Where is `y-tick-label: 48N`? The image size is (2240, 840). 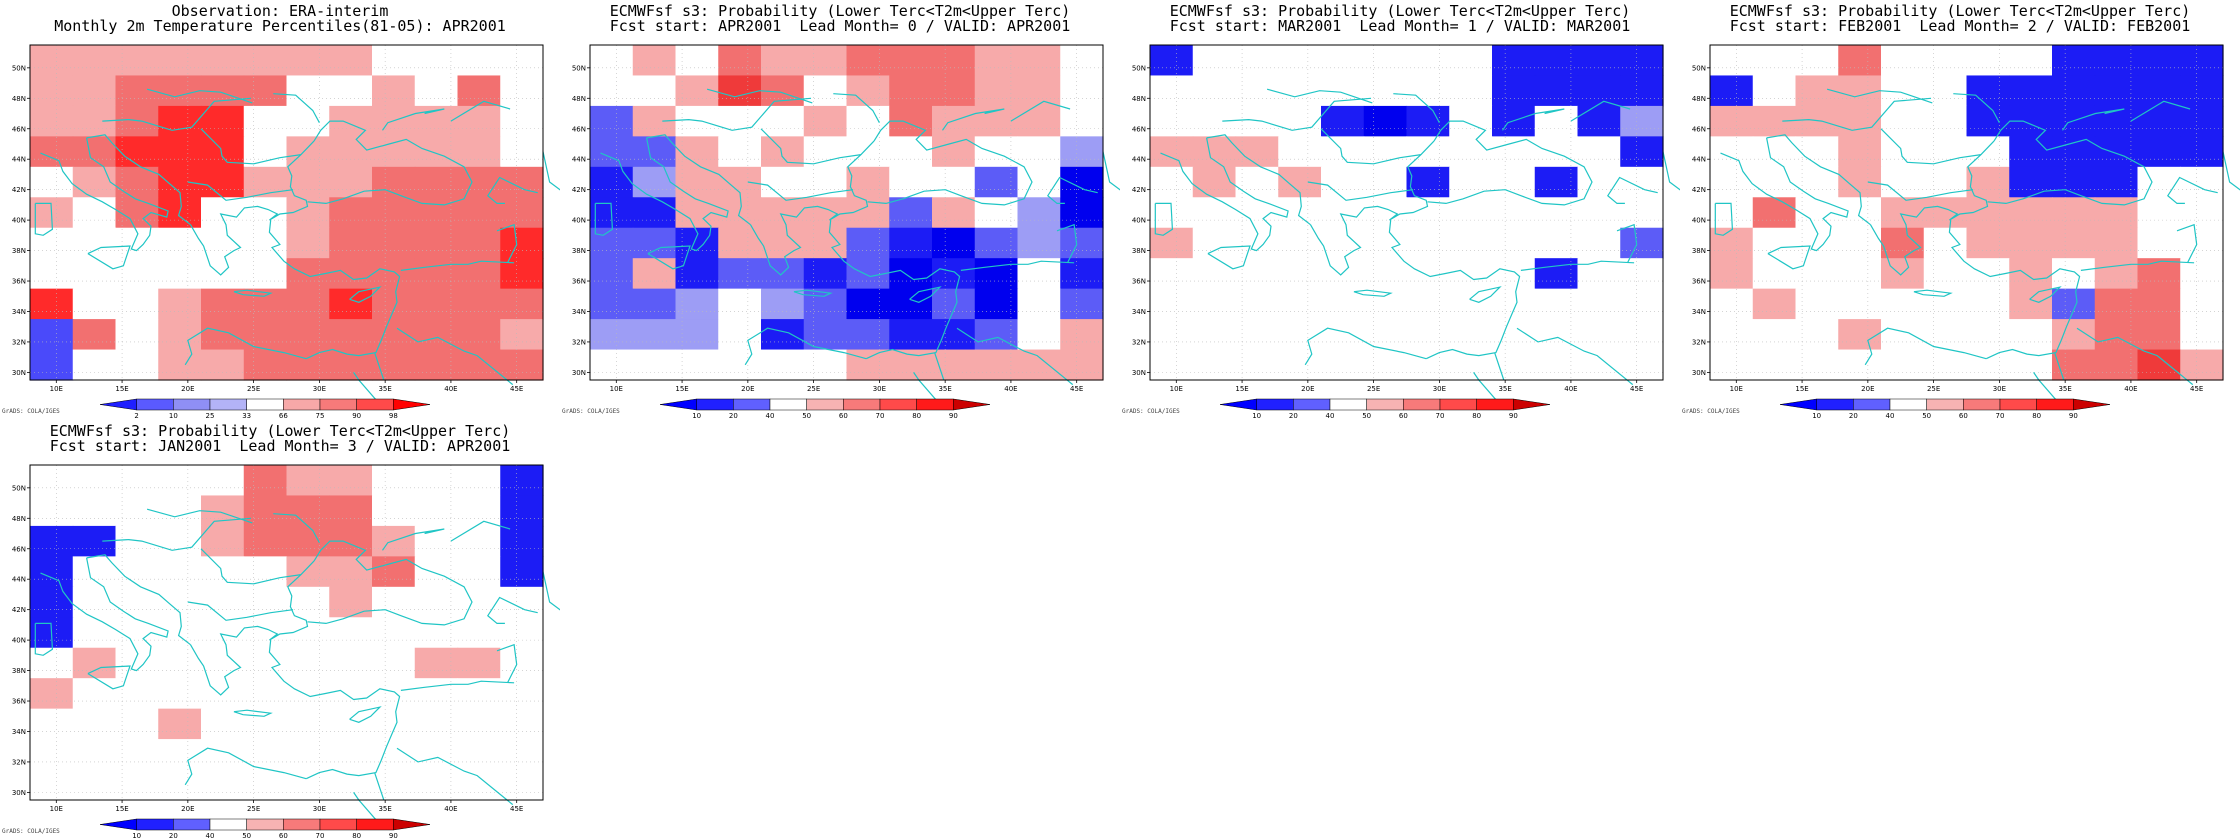 y-tick-label: 48N is located at coordinates (19, 99).